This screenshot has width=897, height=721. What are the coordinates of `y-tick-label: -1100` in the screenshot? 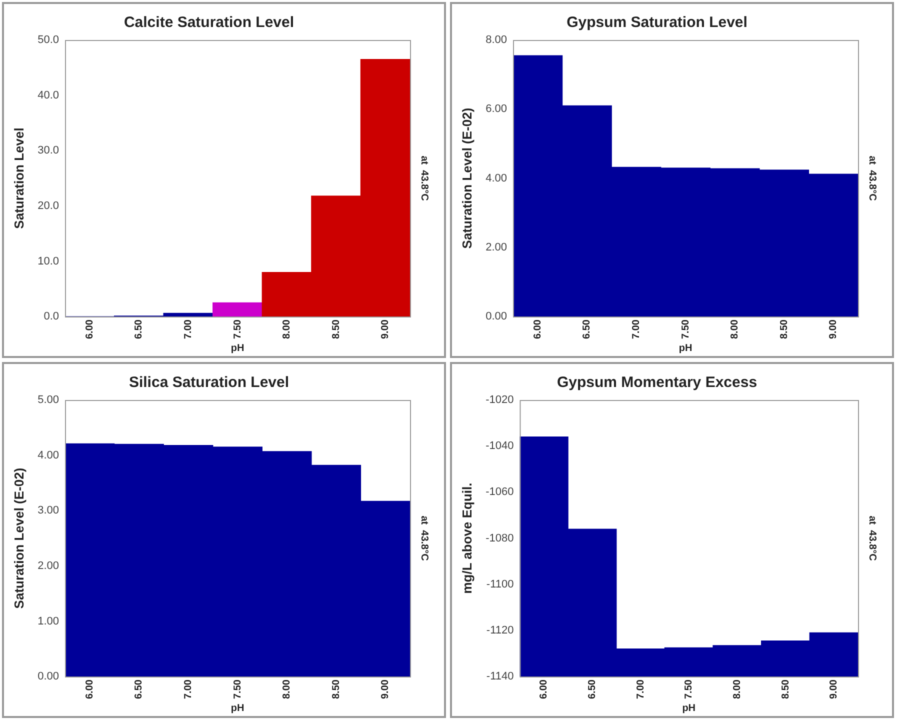 It's located at (500, 584).